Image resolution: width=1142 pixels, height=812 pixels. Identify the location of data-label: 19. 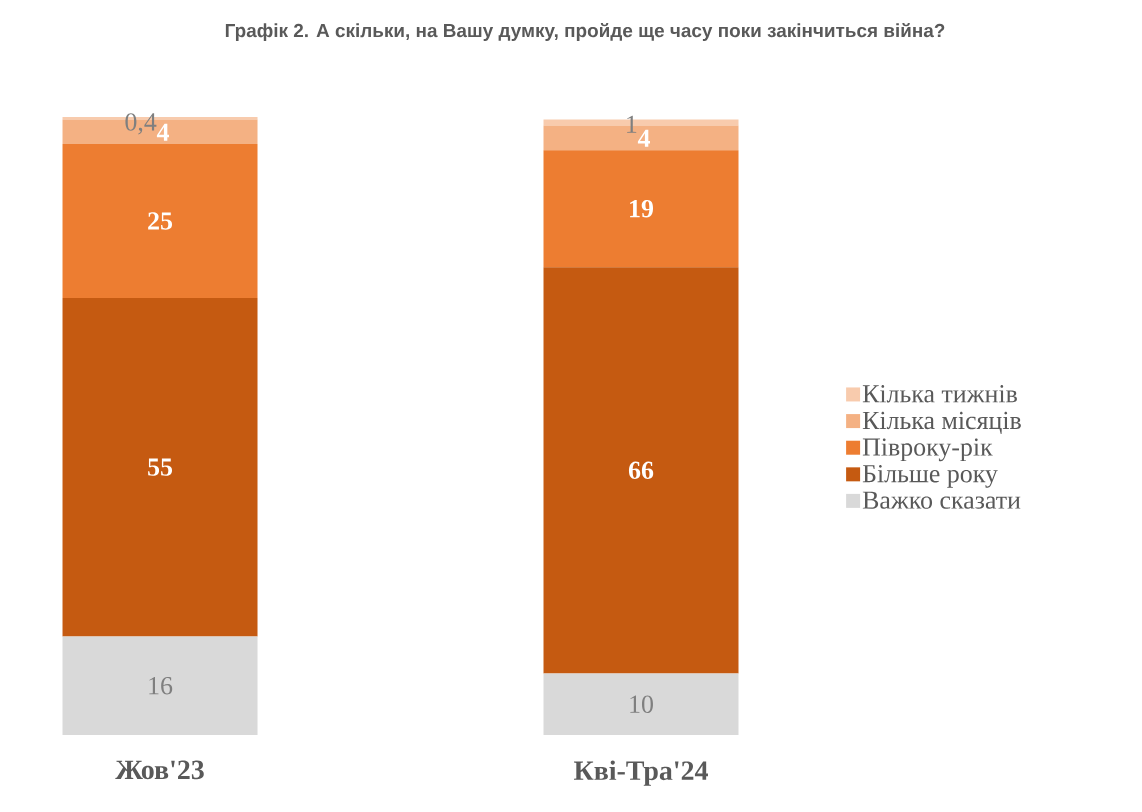
(642, 208).